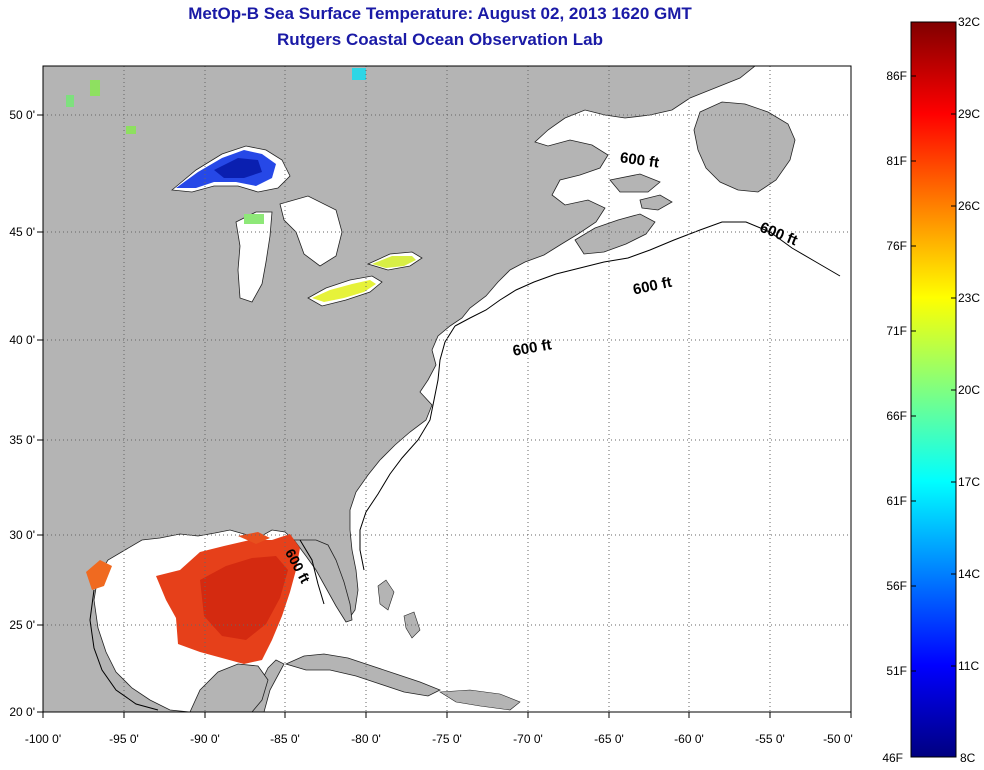  Describe the element at coordinates (344, 291) in the screenshot. I see `sst-lake-erie` at that location.